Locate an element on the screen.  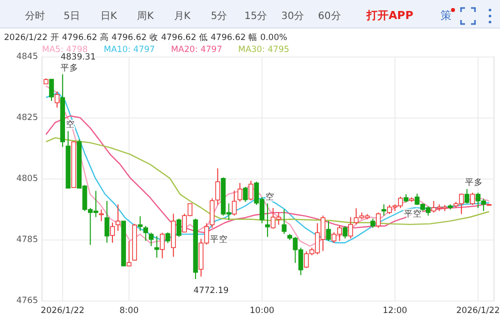
text: 周K is located at coordinates (145, 16).